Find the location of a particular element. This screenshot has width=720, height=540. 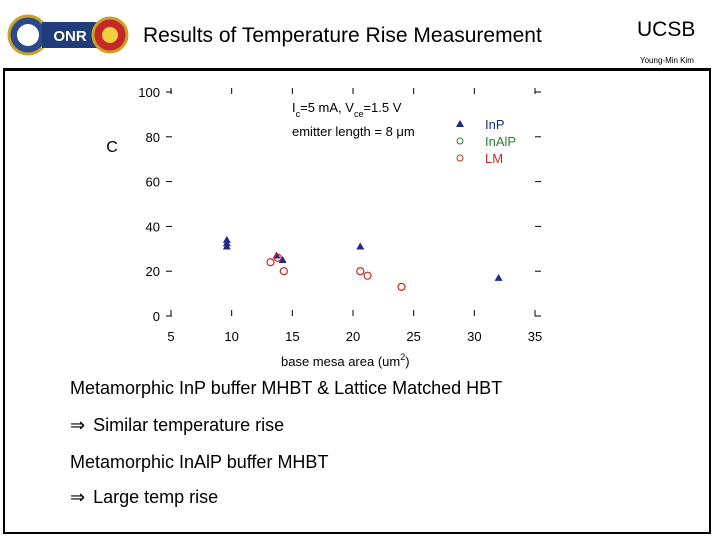

chart-legend: InP InAlP LM is located at coordinates (486, 141).